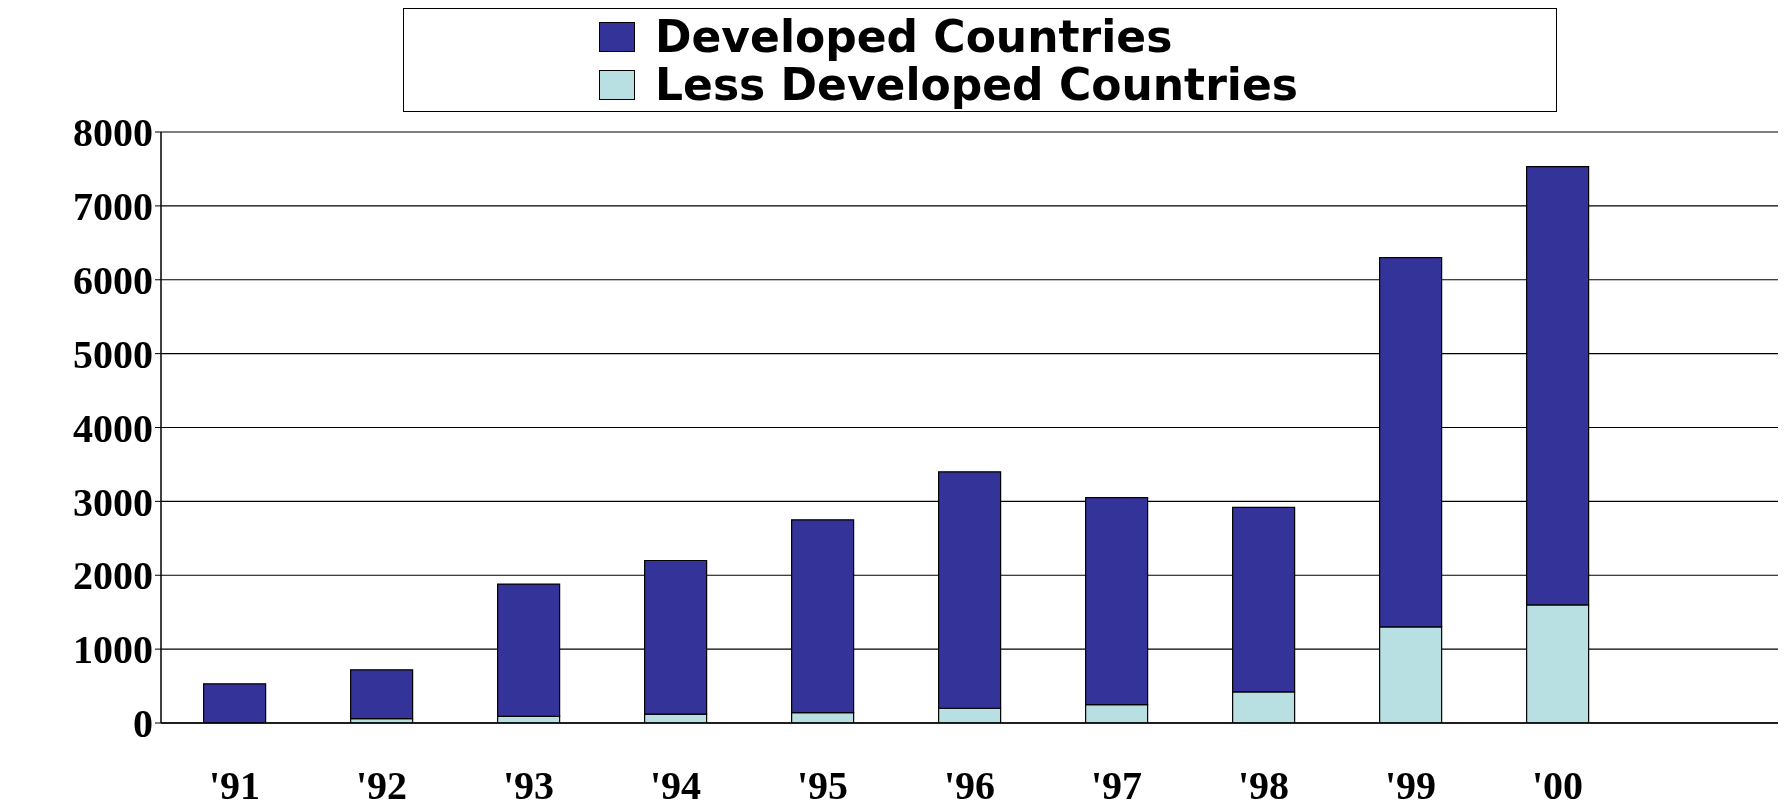  What do you see at coordinates (675, 784) in the screenshot?
I see `x-tick-label: '94` at bounding box center [675, 784].